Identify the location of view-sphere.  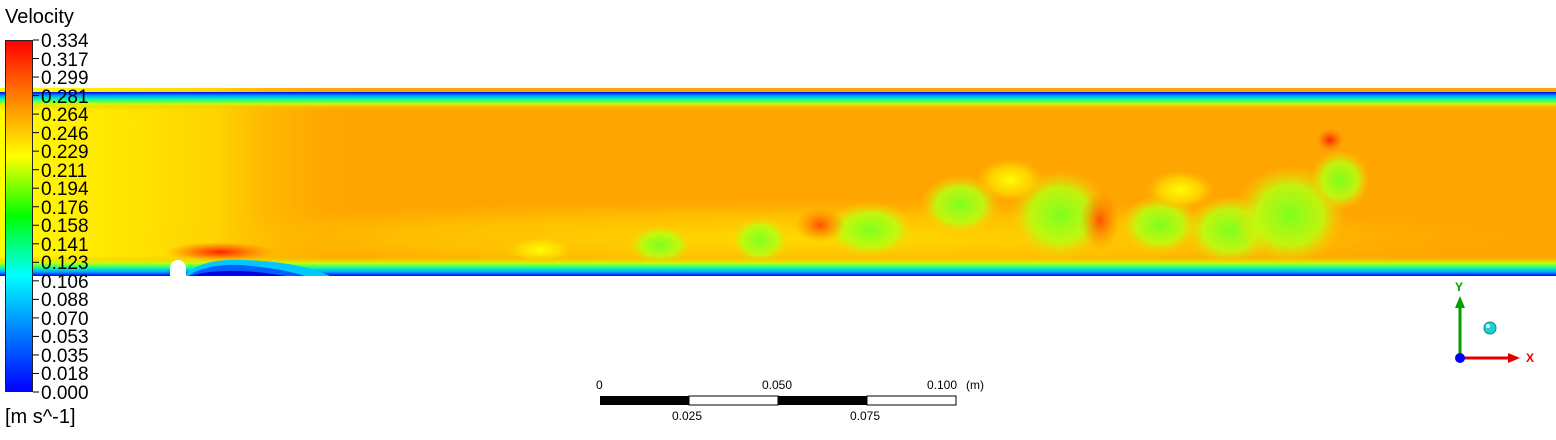
(1490, 328).